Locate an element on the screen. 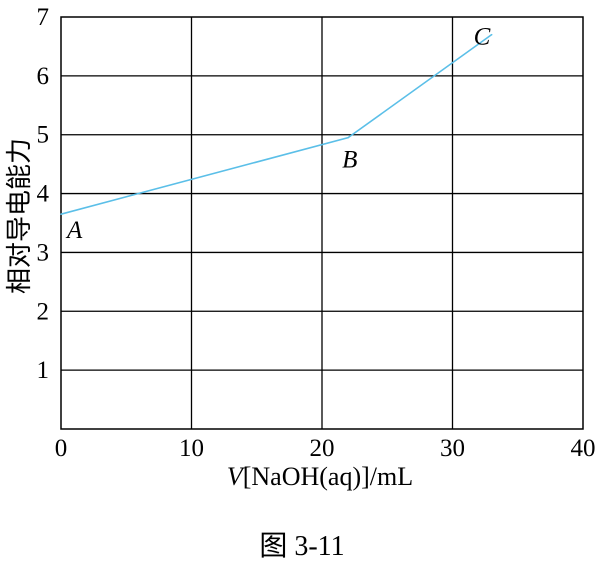 Image resolution: width=599 pixels, height=578 pixels. point-label-b: B is located at coordinates (349, 160).